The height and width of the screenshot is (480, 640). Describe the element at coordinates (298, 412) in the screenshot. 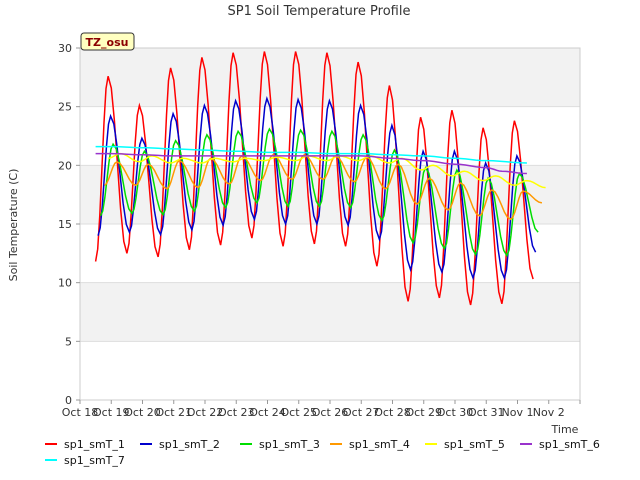

I see `x-tick-label: Oct 25` at that location.